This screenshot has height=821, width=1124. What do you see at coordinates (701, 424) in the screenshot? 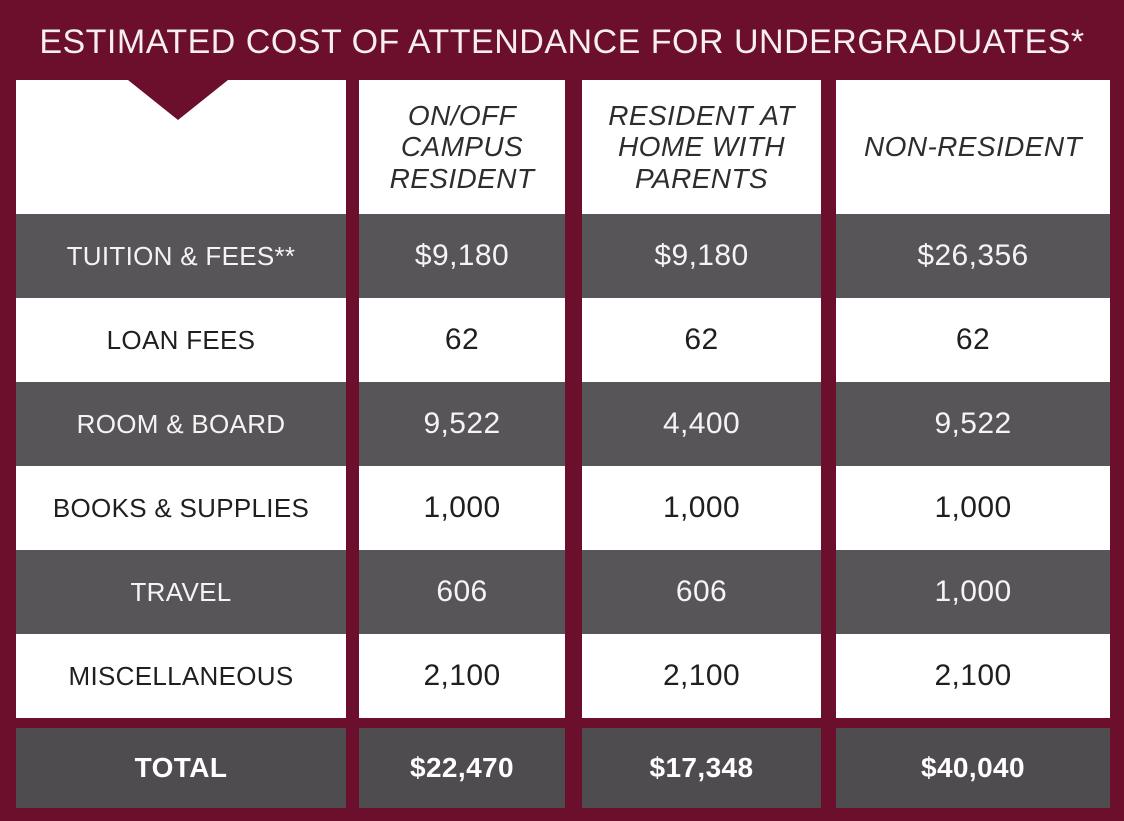
I see `value-room-board-col2: 4,400` at bounding box center [701, 424].